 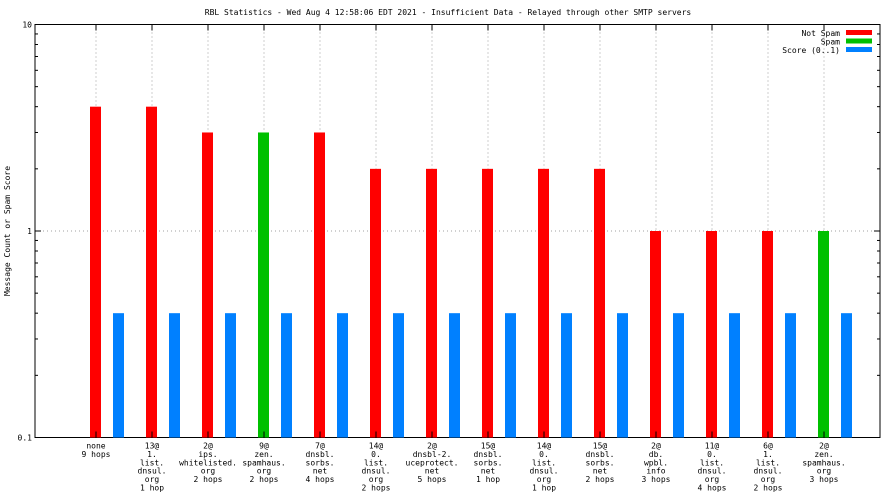 What do you see at coordinates (7, 231) in the screenshot?
I see `y-axis-label: Message Count or Spam Score` at bounding box center [7, 231].